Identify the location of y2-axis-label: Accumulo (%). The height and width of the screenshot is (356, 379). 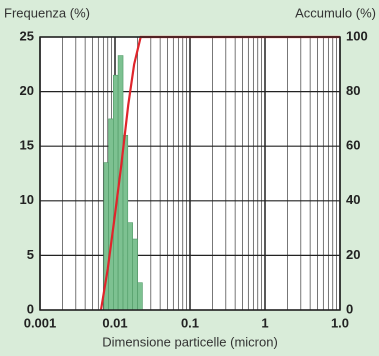
(335, 12).